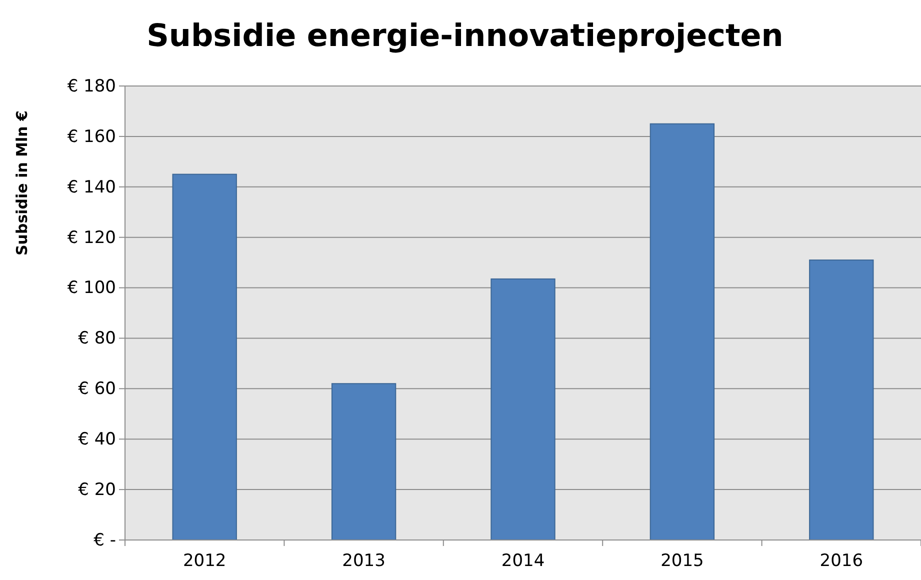  I want to click on x-tick-label: 2016, so click(842, 561).